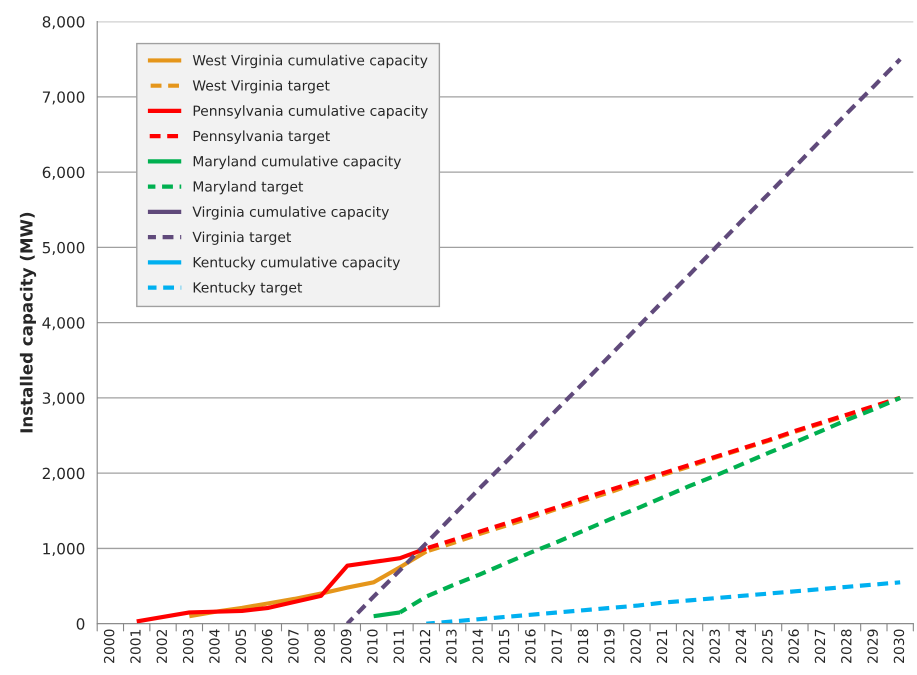 Image resolution: width=917 pixels, height=675 pixels. I want to click on legend-label: Maryland target, so click(249, 187).